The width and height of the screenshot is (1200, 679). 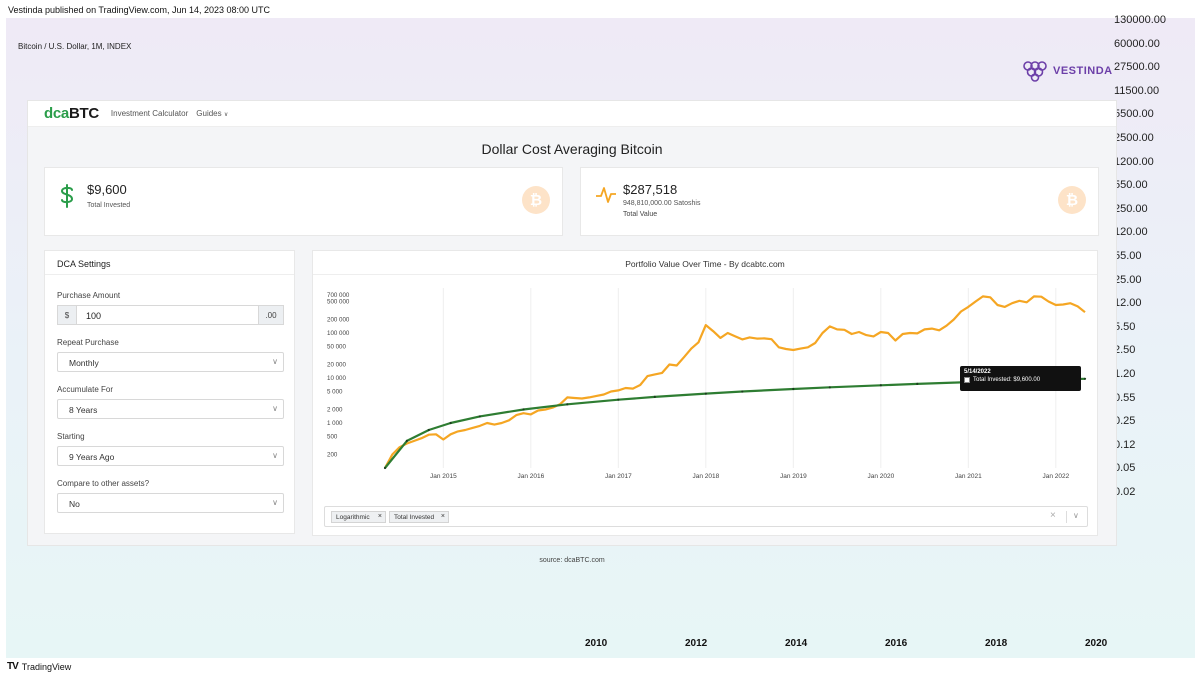 I want to click on dcabtc-logo: dcaBTC, so click(x=71, y=113).